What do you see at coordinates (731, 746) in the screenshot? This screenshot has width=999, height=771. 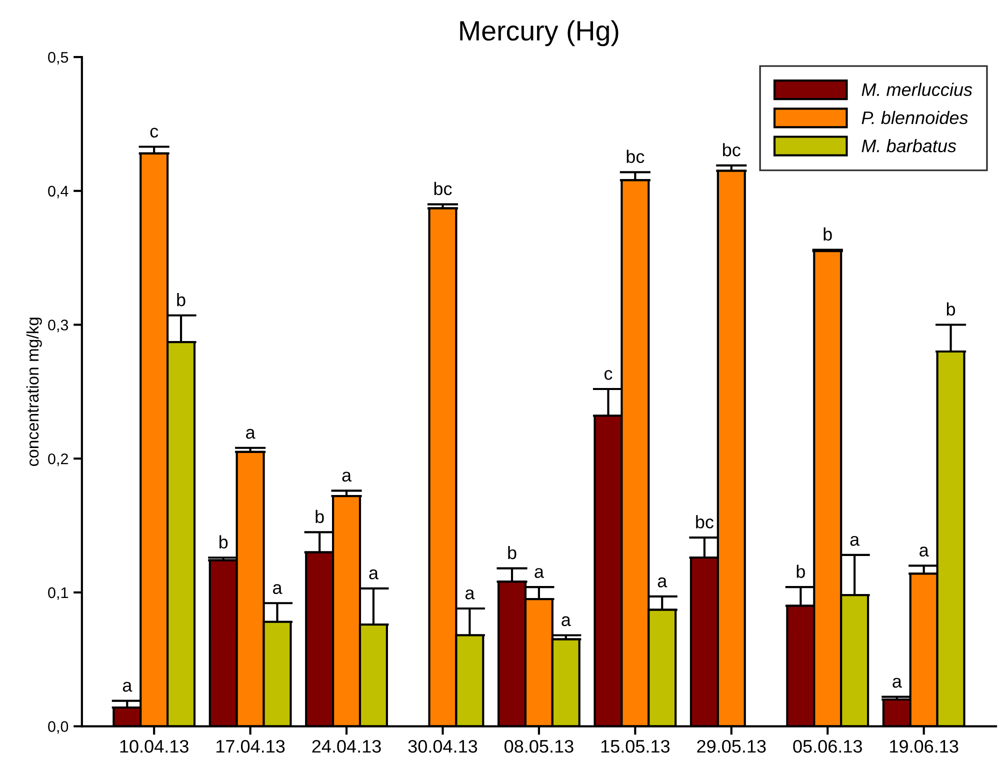 I see `x-tick-label: 29.05.13` at bounding box center [731, 746].